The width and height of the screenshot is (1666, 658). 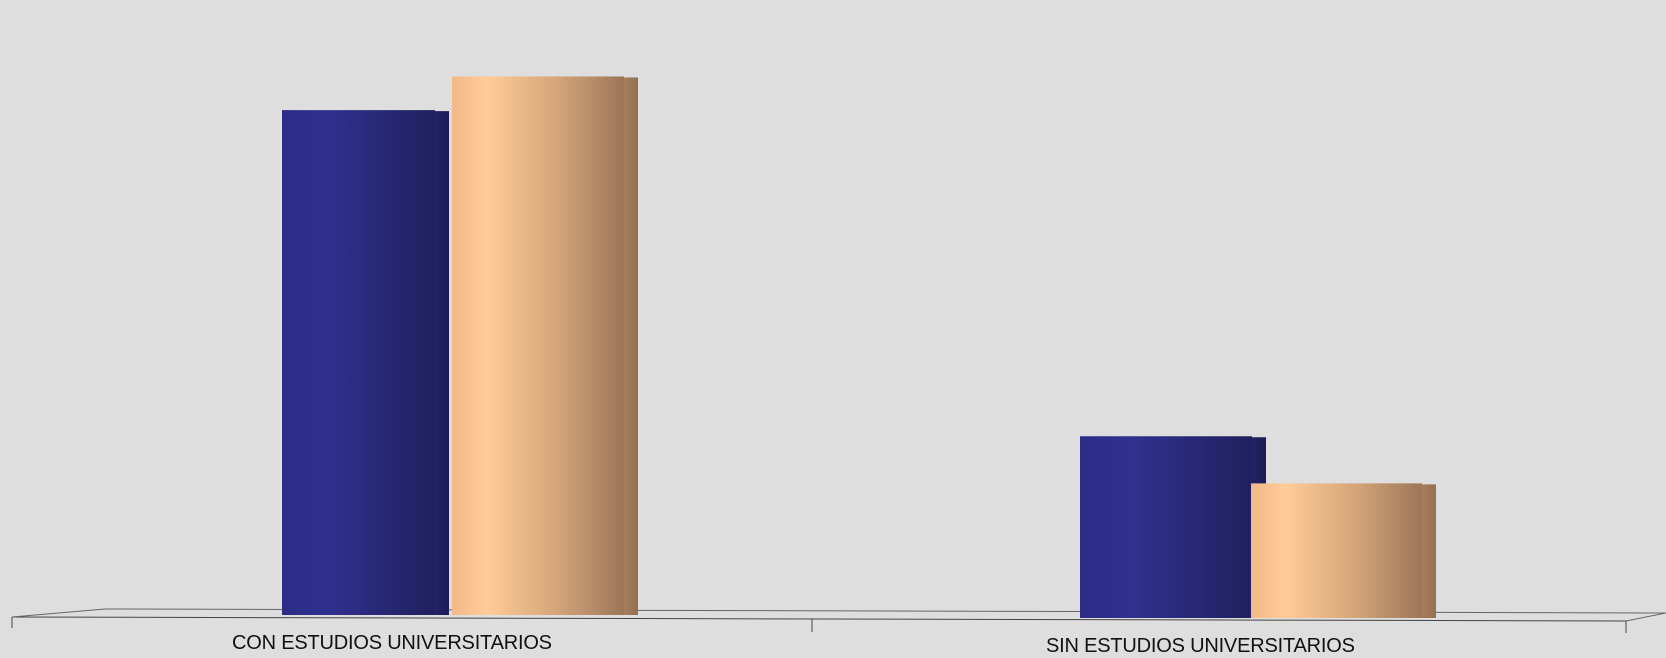 What do you see at coordinates (1200, 646) in the screenshot?
I see `x-tick-label-sin-estudios: SIN ESTUDIOS UNIVERSITARIOS` at bounding box center [1200, 646].